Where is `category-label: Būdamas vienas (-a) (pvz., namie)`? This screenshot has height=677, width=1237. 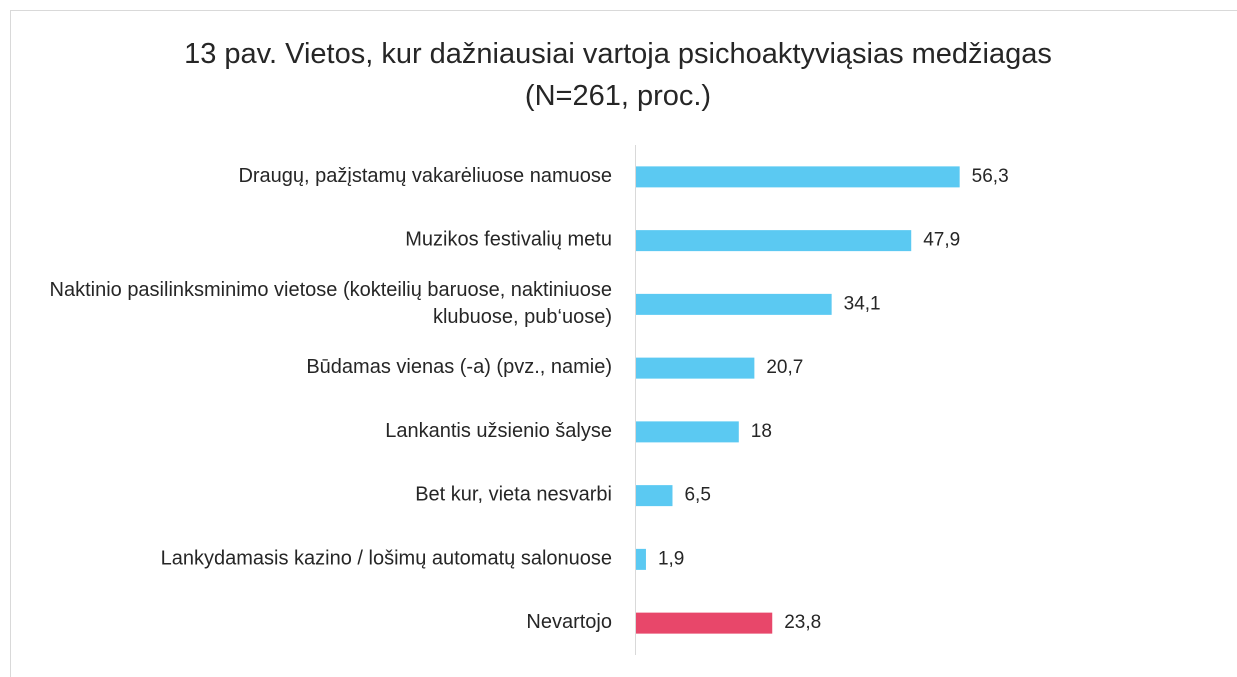 category-label: Būdamas vienas (-a) (pvz., namie) is located at coordinates (459, 367).